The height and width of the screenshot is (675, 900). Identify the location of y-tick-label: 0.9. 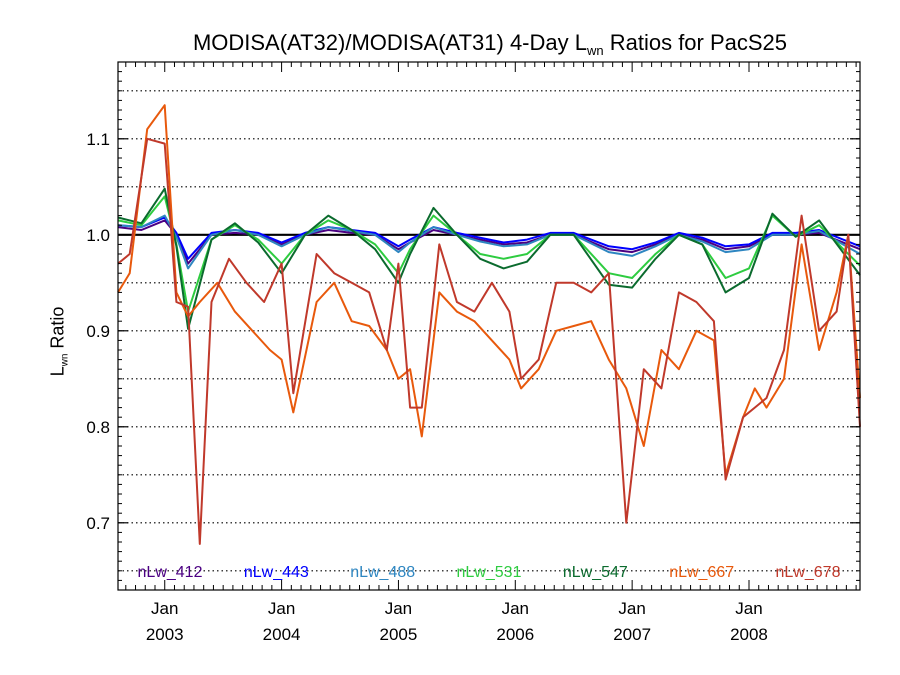
(98, 331).